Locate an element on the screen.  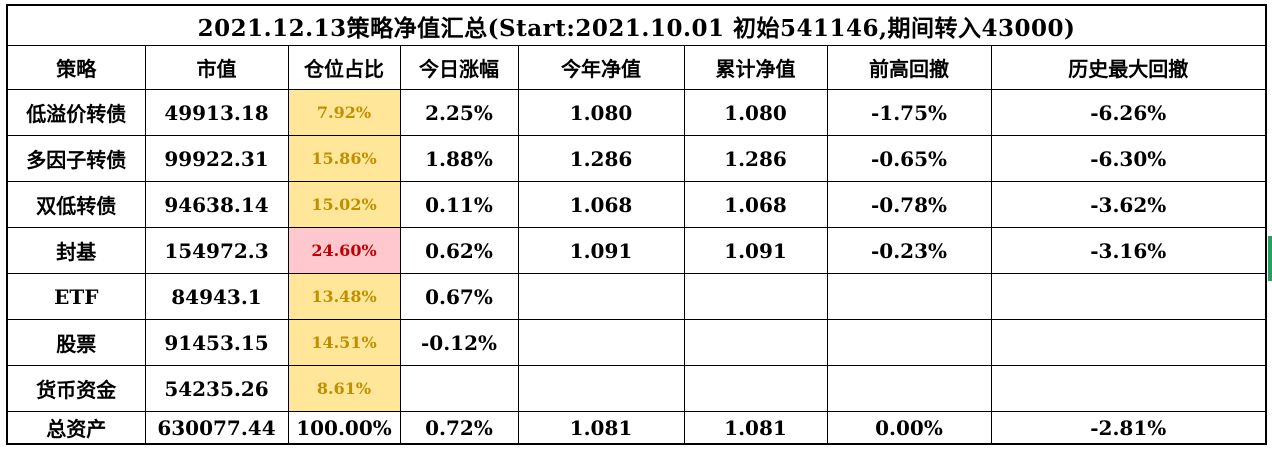
cell-strategy: 货币资金 is located at coordinates (76, 388).